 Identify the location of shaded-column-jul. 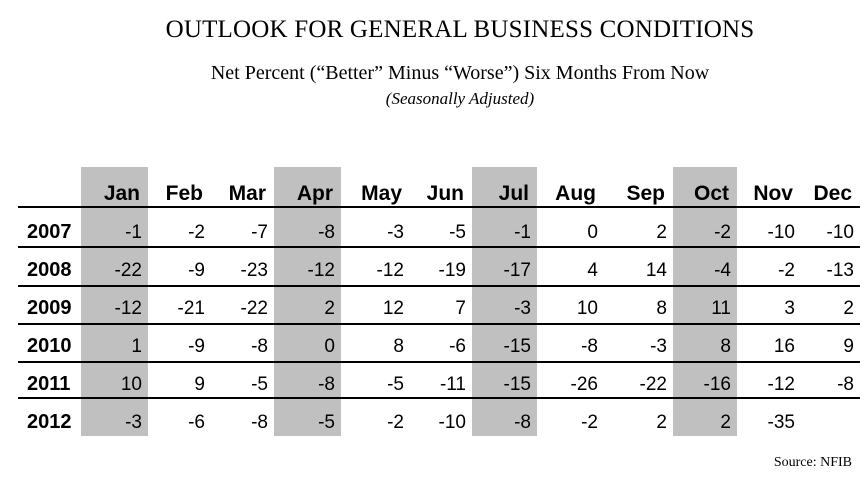
(504, 301).